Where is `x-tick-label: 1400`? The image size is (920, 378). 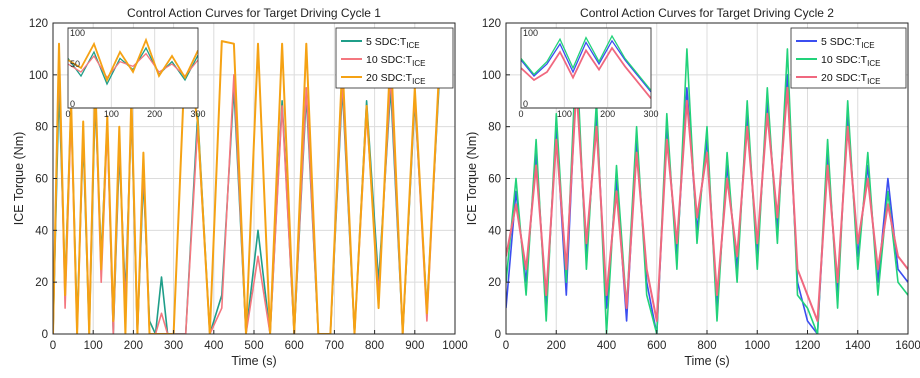
x-tick-label: 1400 is located at coordinates (858, 346).